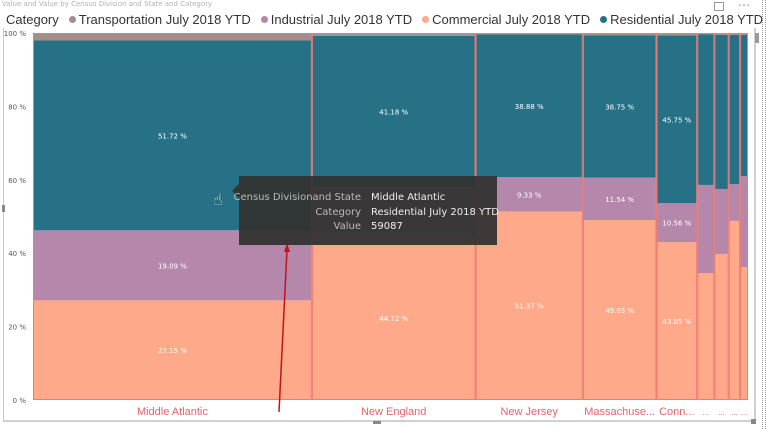 This screenshot has width=768, height=429. Describe the element at coordinates (341, 19) in the screenshot. I see `legend-label: Industrial July 2018 YTD` at that location.